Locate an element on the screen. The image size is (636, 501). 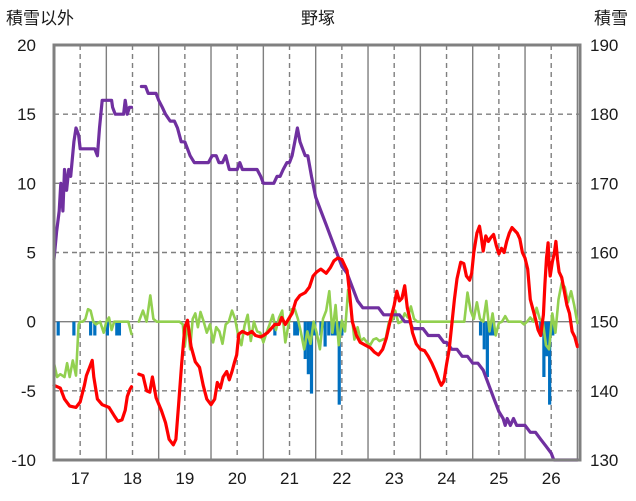
left-y-tick-label: 5 is located at coordinates (31, 253).